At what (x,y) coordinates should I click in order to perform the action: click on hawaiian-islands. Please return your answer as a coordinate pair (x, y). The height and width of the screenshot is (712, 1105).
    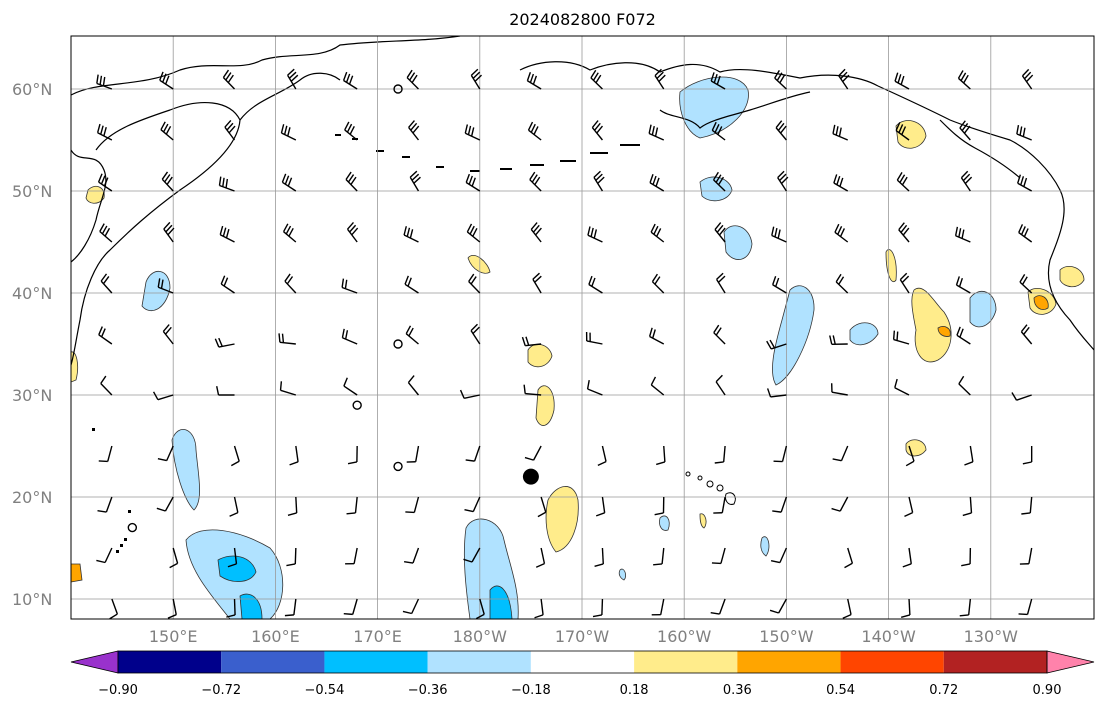
    Looking at the image, I should click on (710, 488).